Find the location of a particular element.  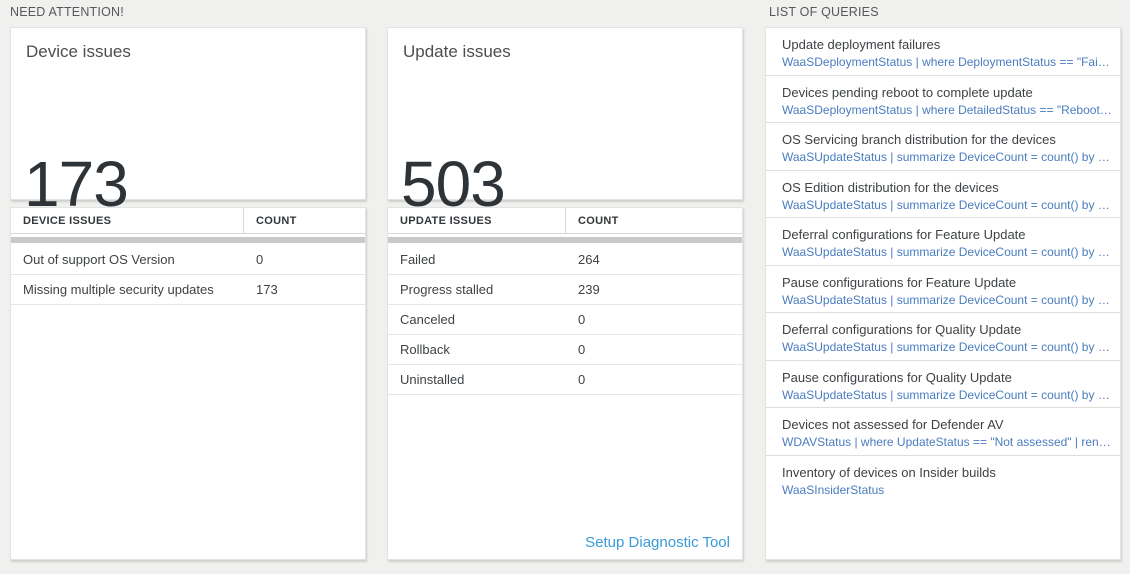

update-issues-table-header: UPDATE ISSUES COUNT is located at coordinates (565, 221).